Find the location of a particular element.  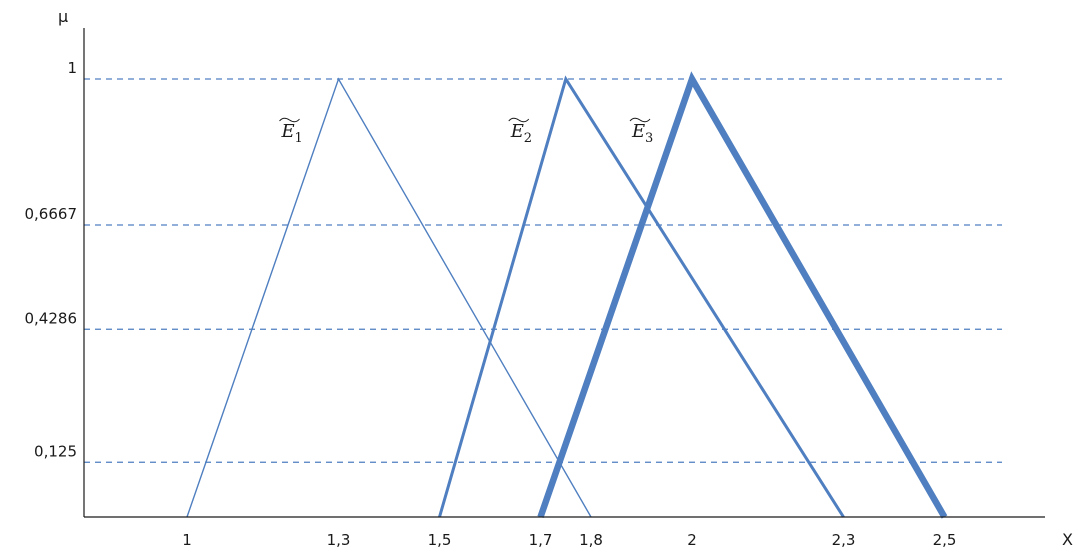

series-label-name-3: E is located at coordinates (638, 131).